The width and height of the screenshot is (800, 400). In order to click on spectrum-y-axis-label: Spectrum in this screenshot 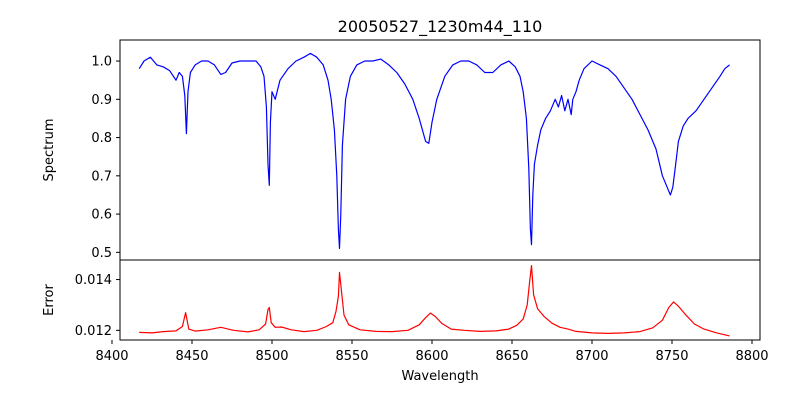, I will do `click(49, 150)`.